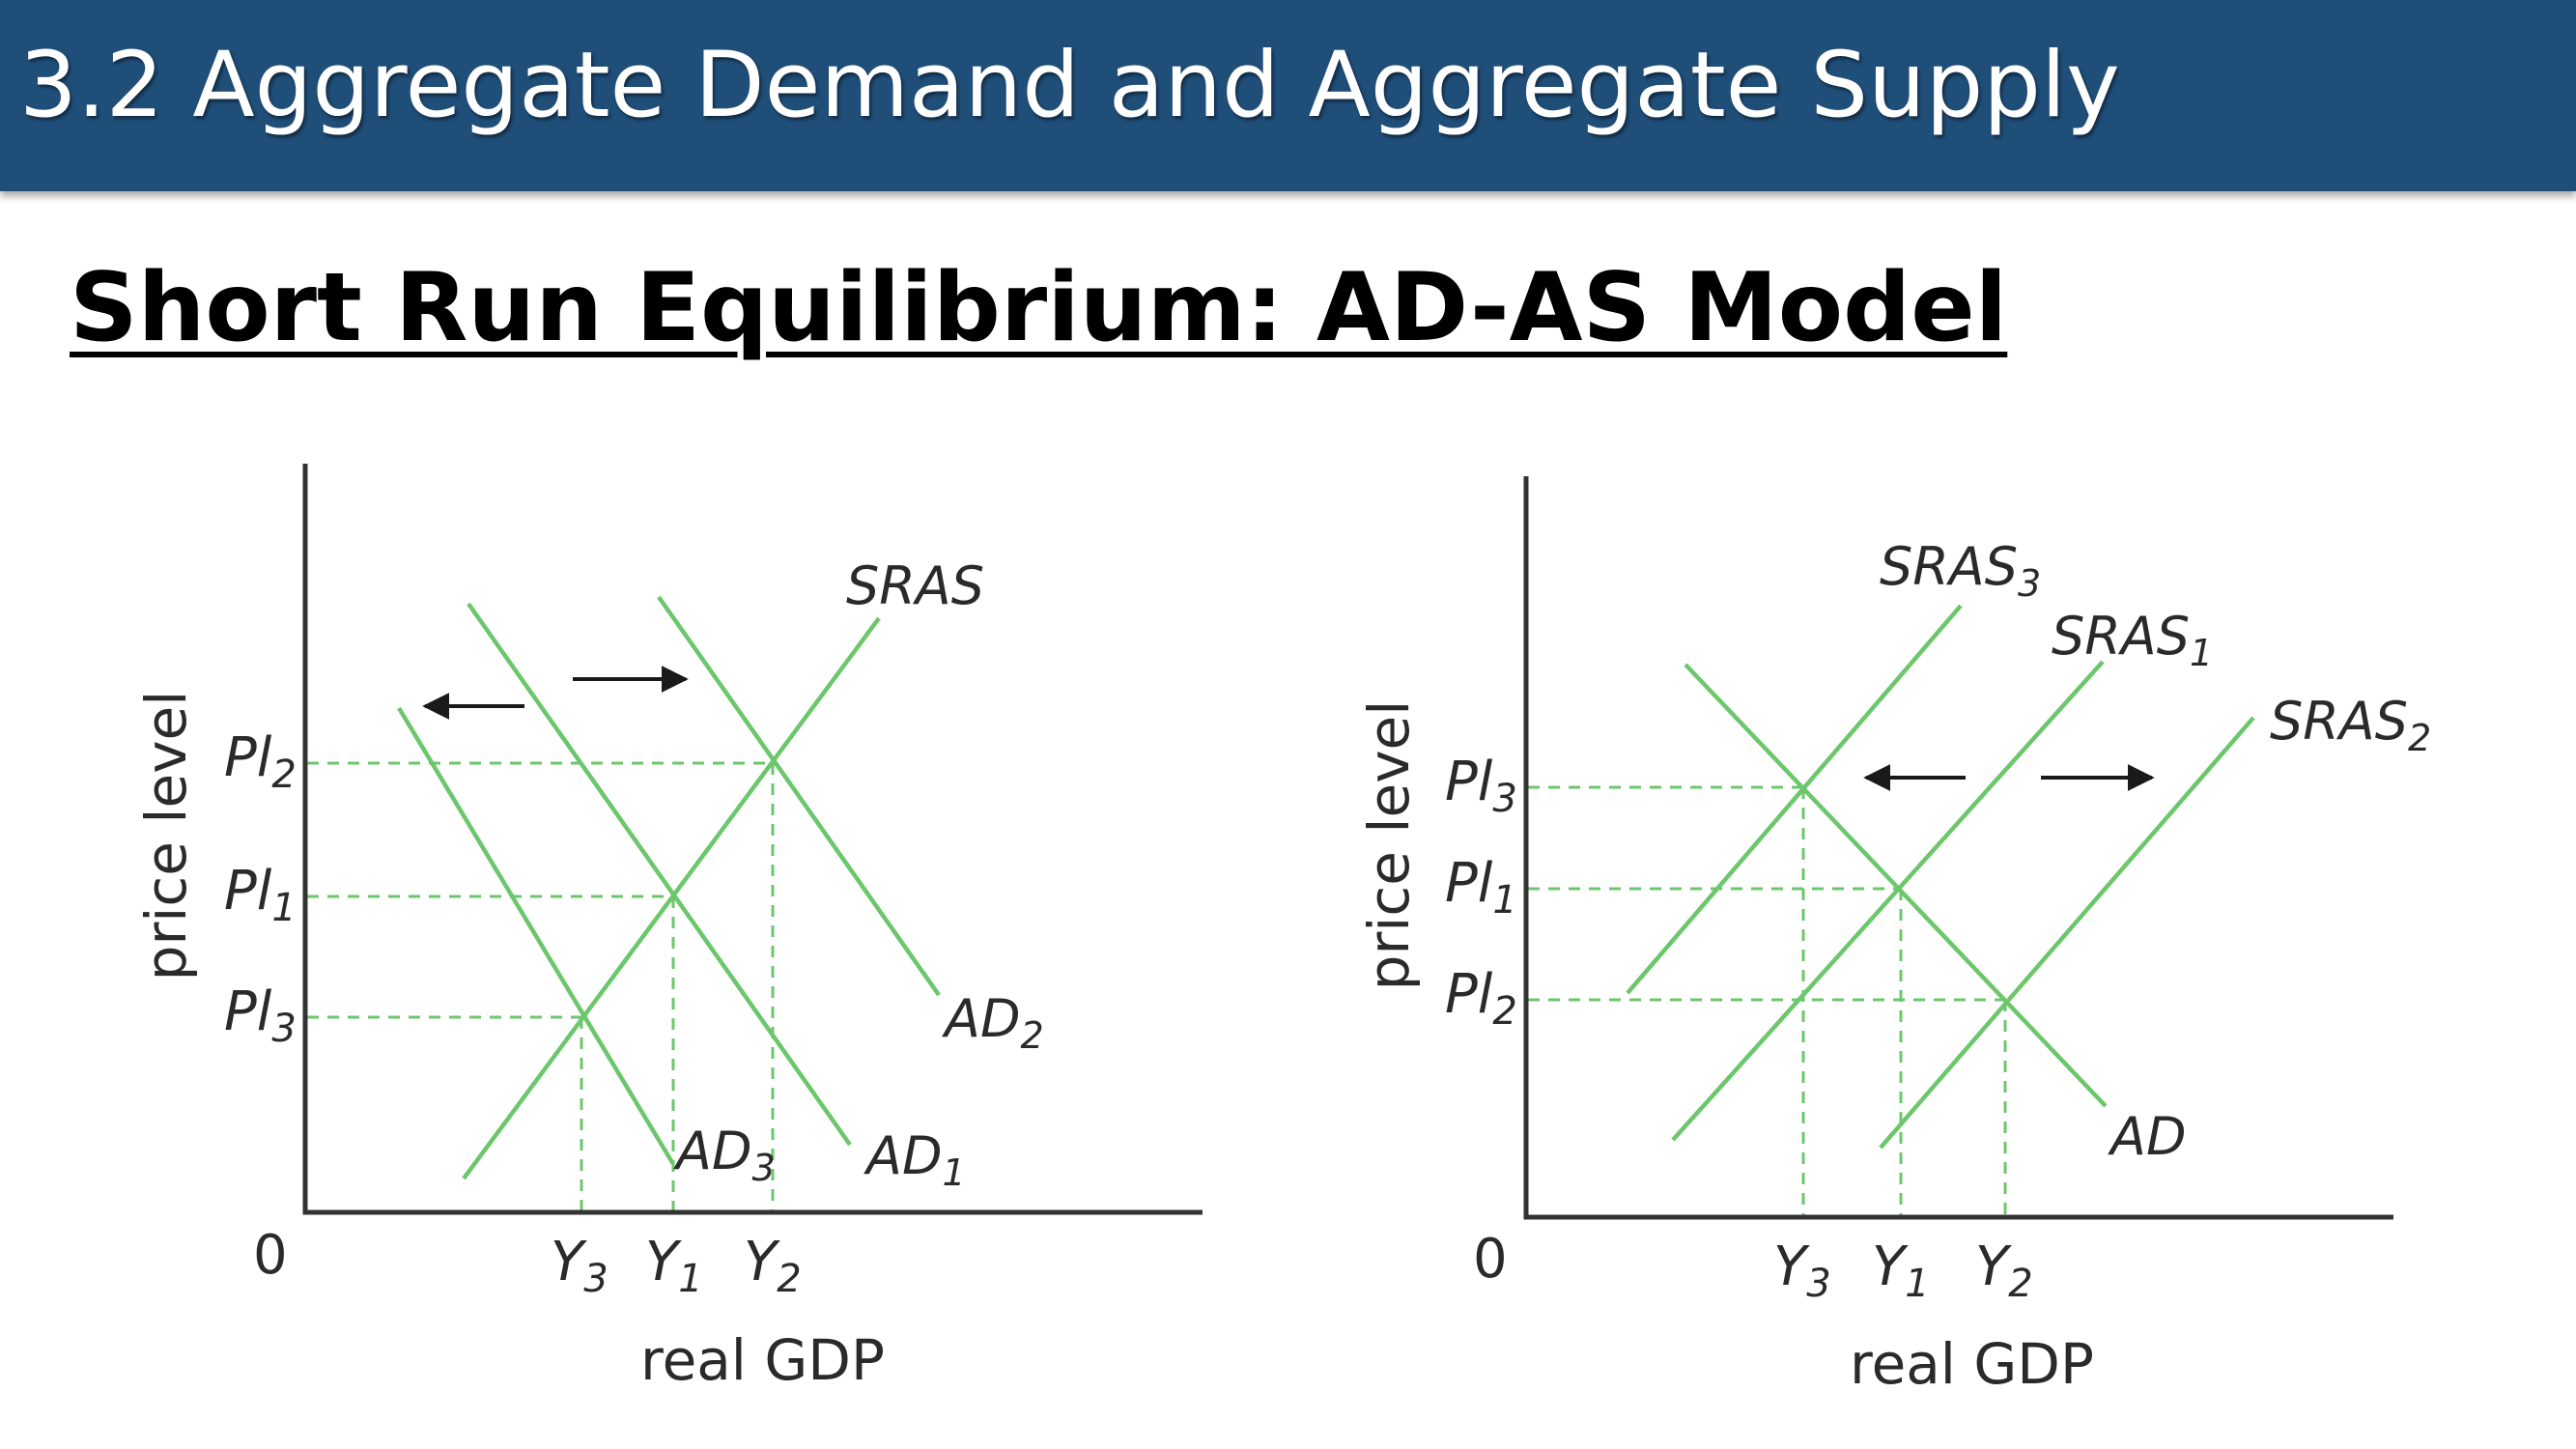  Describe the element at coordinates (993, 1022) in the screenshot. I see `label-ad2: AD2` at that location.